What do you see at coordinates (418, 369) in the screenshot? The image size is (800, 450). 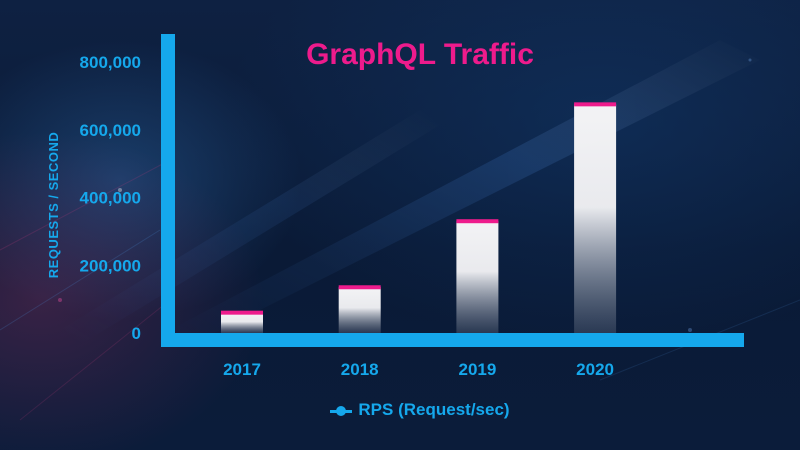 I see `x-axis-ticks: 2017 2018 2019 2020` at bounding box center [418, 369].